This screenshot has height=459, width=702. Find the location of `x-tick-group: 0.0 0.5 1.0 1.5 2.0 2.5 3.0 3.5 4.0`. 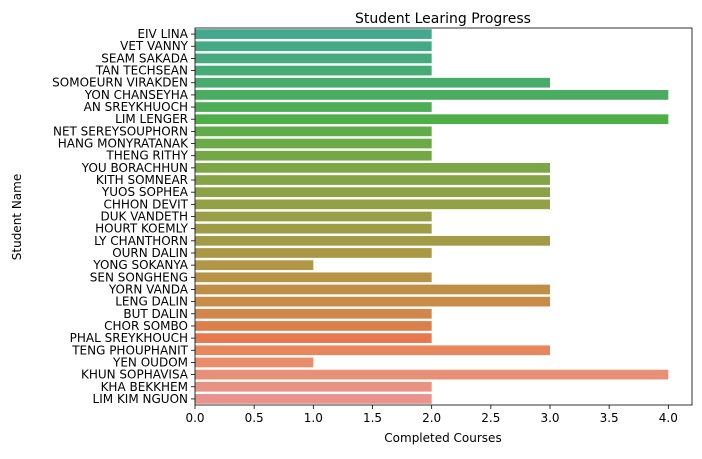

x-tick-group: 0.0 0.5 1.0 1.5 2.0 2.5 3.0 3.5 4.0 is located at coordinates (431, 415).